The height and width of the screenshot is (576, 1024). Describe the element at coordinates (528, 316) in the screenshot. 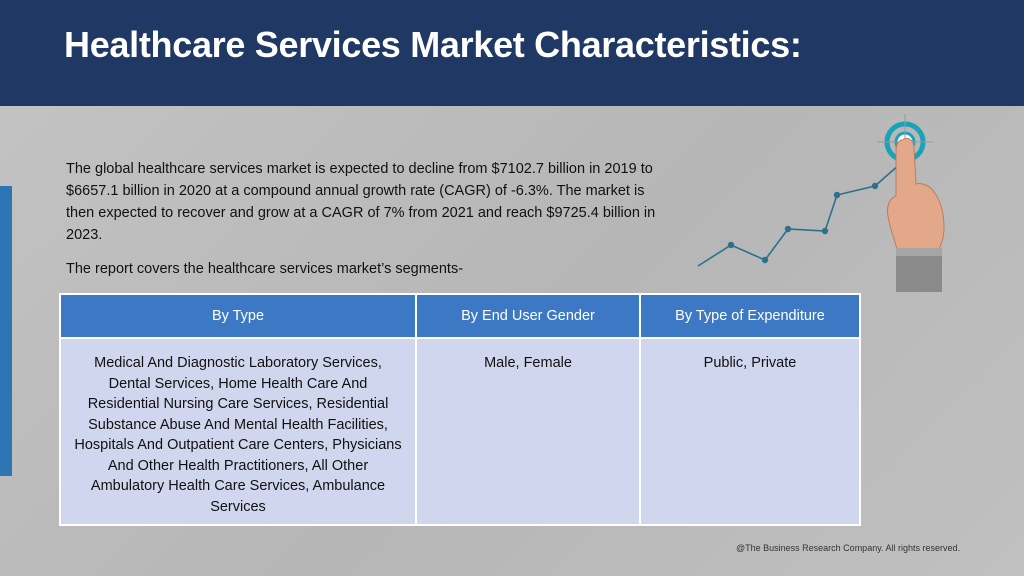

I see `header-by-end-user-gender: By End User Gender` at that location.